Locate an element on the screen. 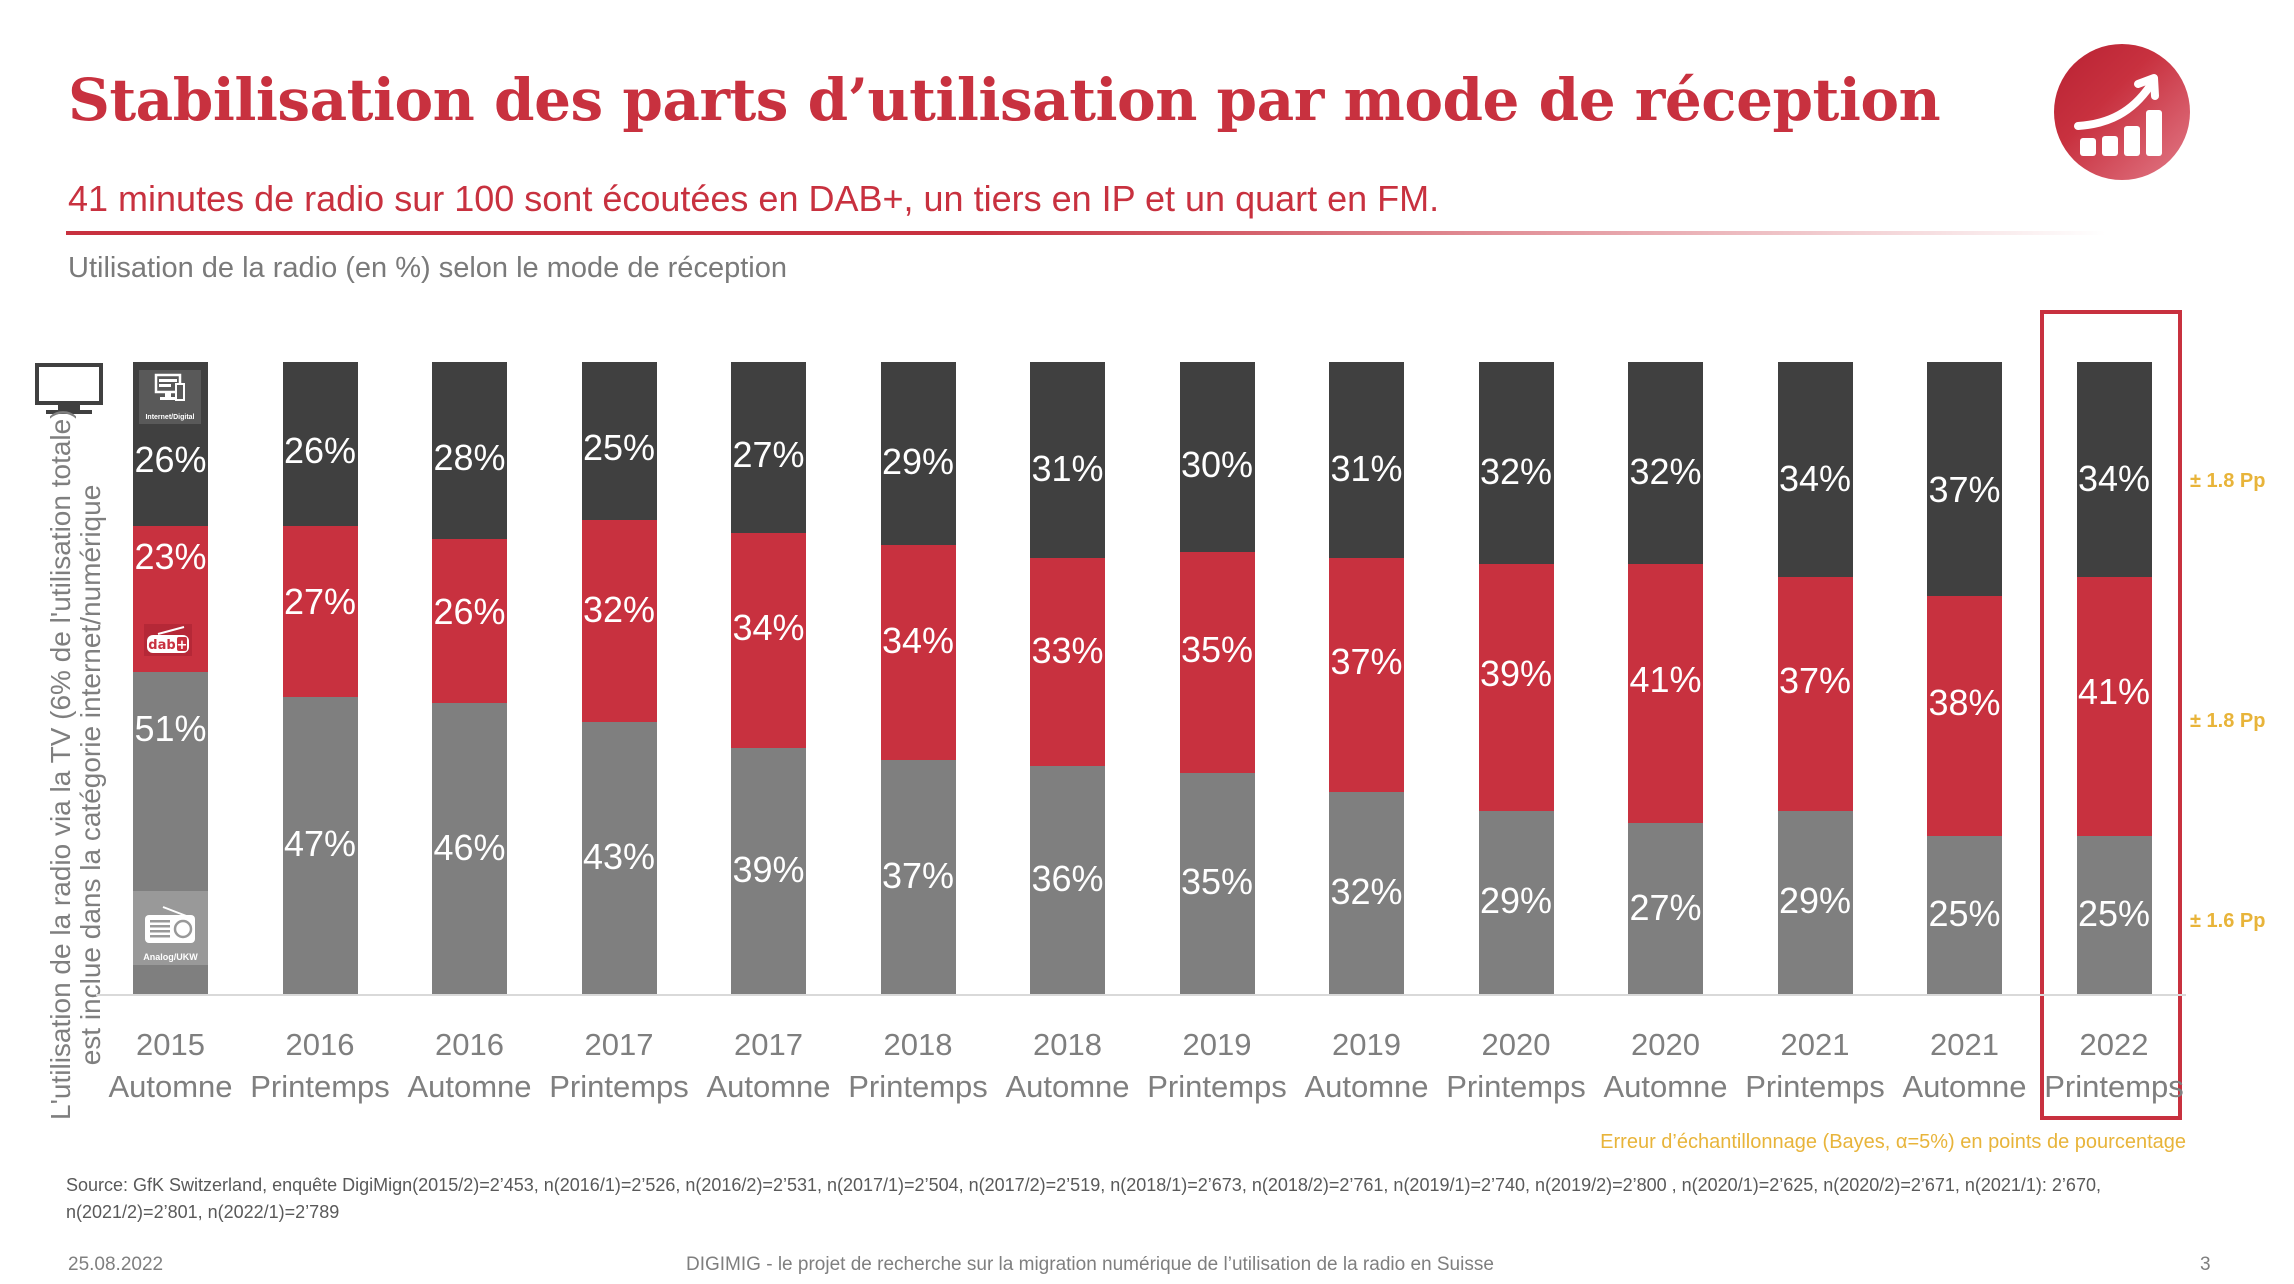  bar-segment-analog-ukw: 35% is located at coordinates (1217, 883).